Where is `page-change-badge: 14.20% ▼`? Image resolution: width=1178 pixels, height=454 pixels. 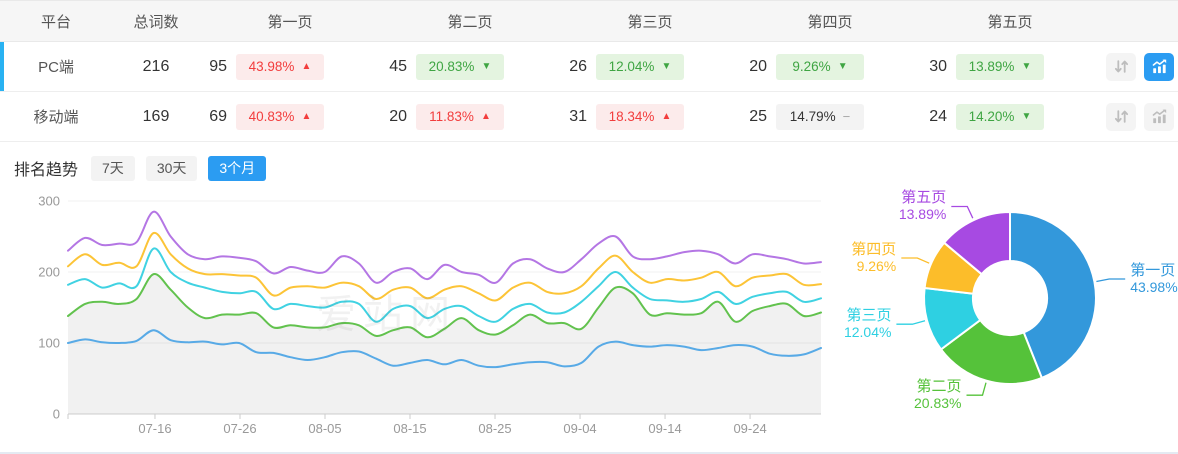
page-change-badge: 14.20% ▼ is located at coordinates (1000, 116).